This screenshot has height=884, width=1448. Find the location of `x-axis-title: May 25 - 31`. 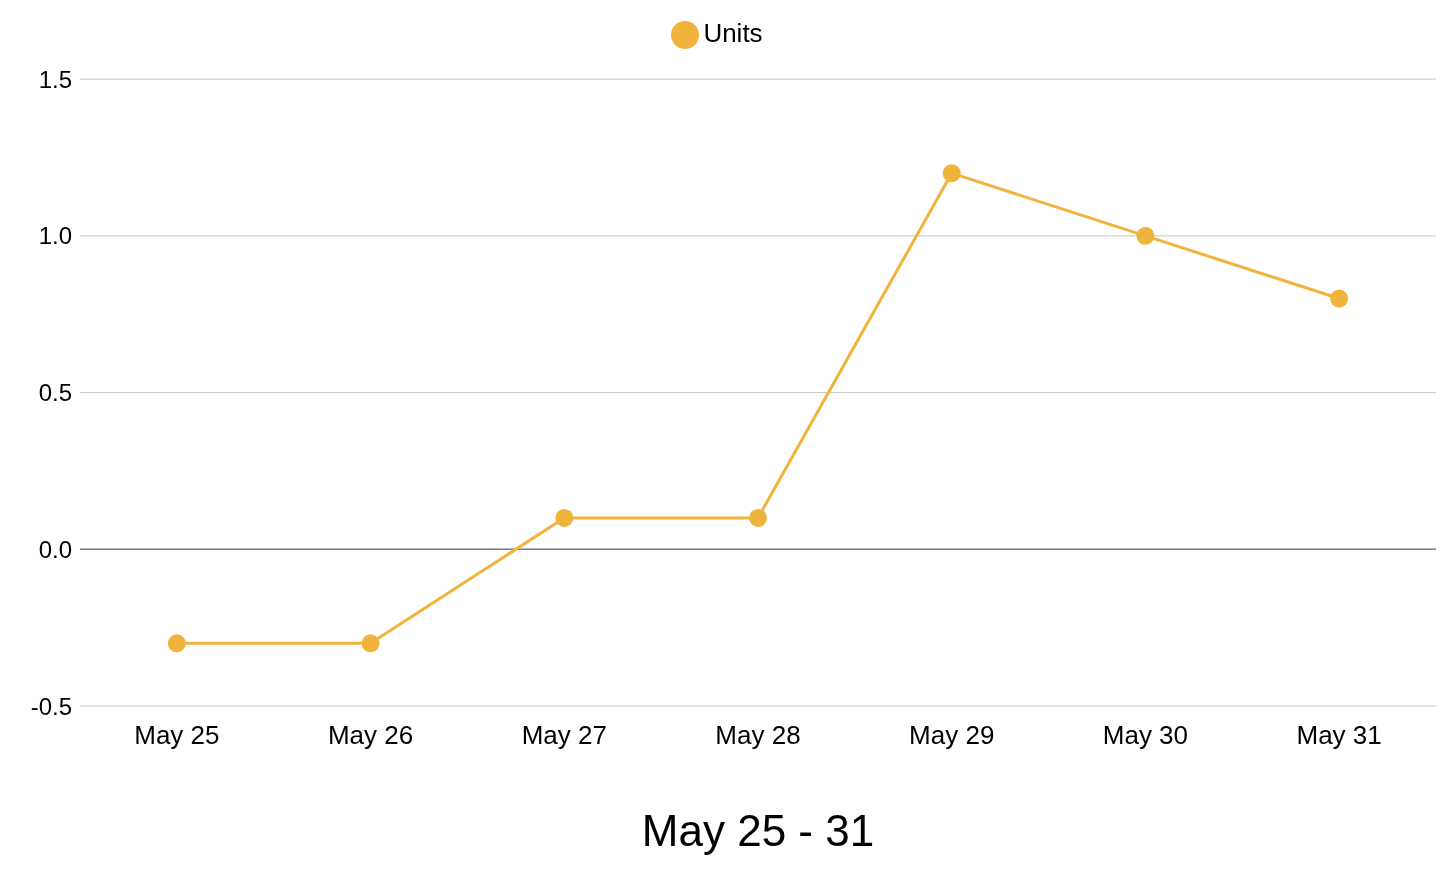

x-axis-title: May 25 - 31 is located at coordinates (758, 830).